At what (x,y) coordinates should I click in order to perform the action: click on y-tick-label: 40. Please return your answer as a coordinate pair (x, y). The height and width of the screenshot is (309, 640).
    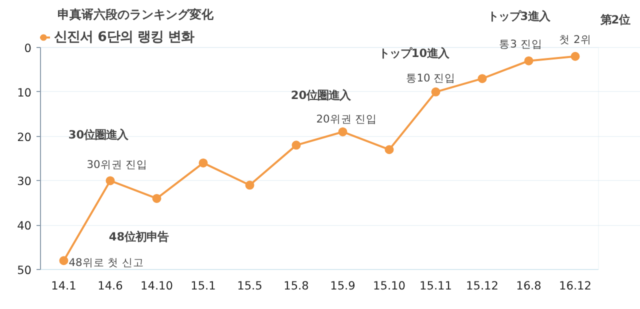
    Looking at the image, I should click on (24, 225).